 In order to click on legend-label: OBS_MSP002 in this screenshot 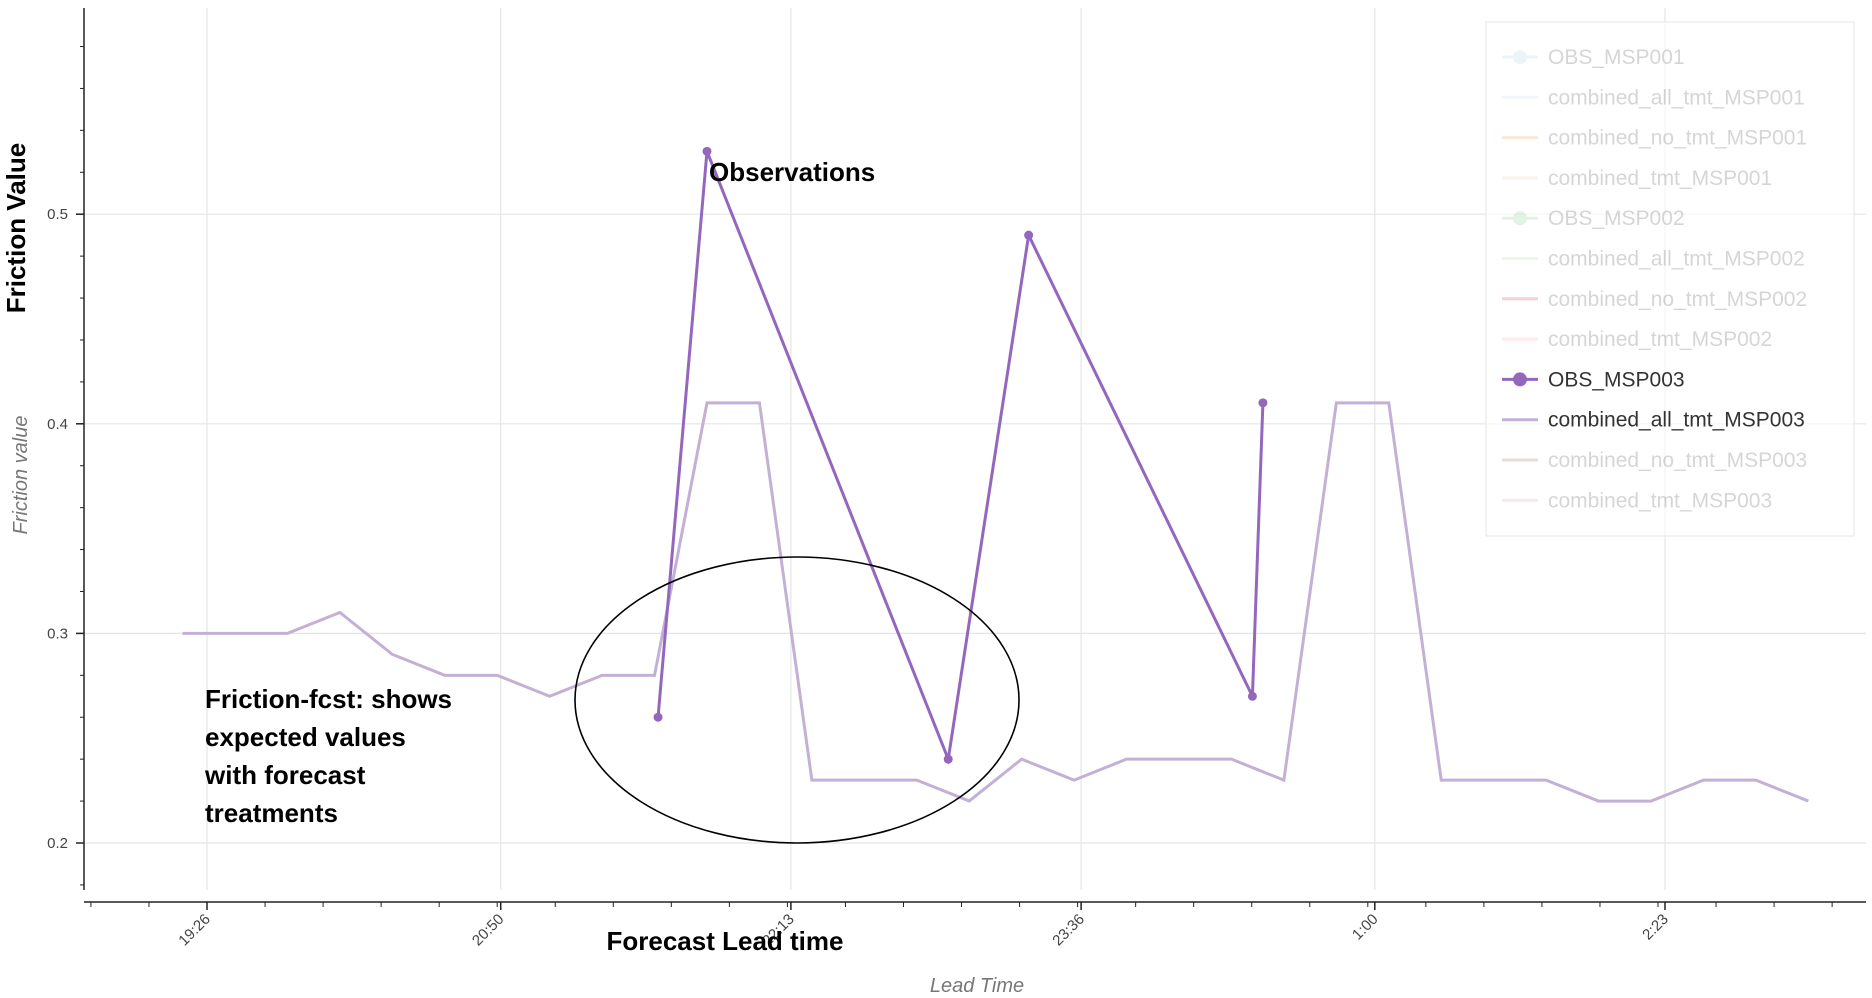, I will do `click(1616, 218)`.